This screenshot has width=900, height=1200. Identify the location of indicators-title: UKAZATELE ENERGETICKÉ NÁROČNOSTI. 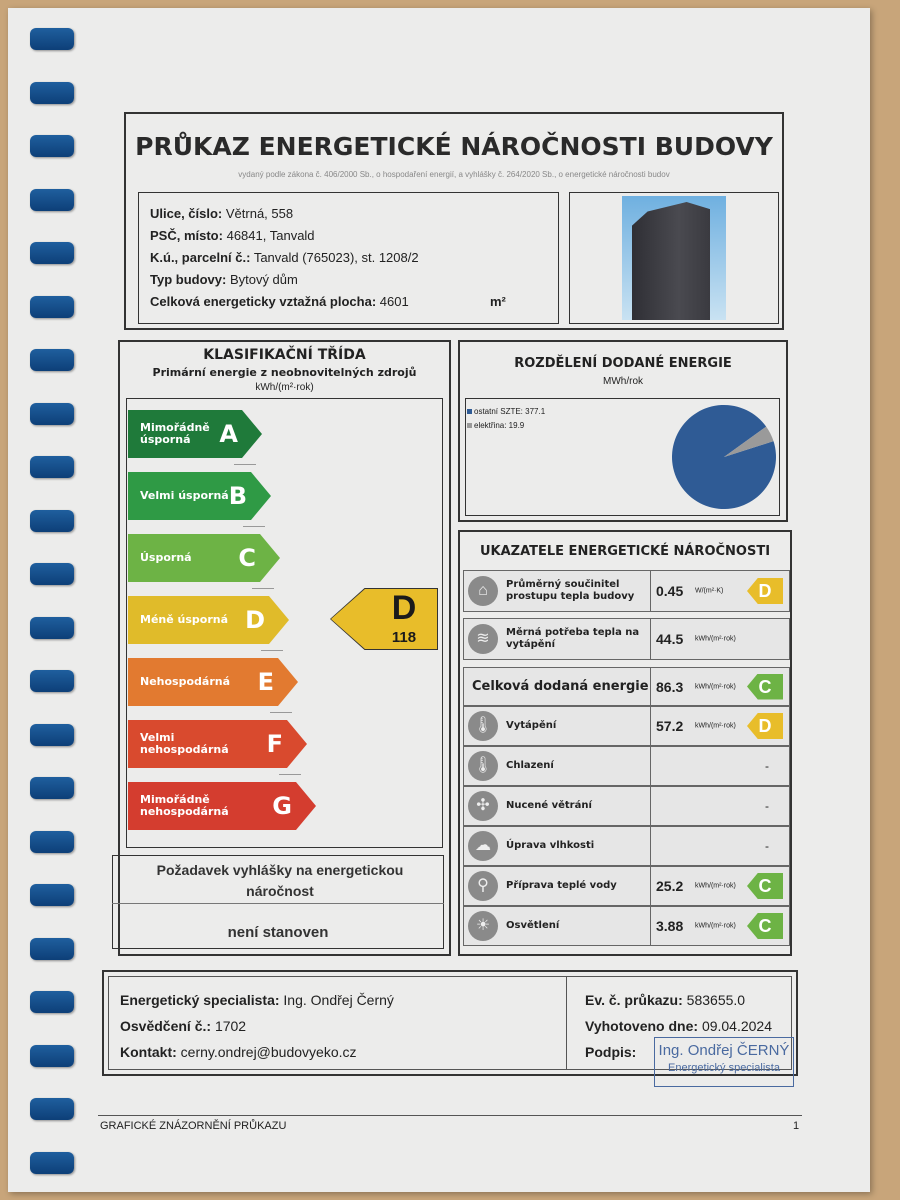
(625, 551).